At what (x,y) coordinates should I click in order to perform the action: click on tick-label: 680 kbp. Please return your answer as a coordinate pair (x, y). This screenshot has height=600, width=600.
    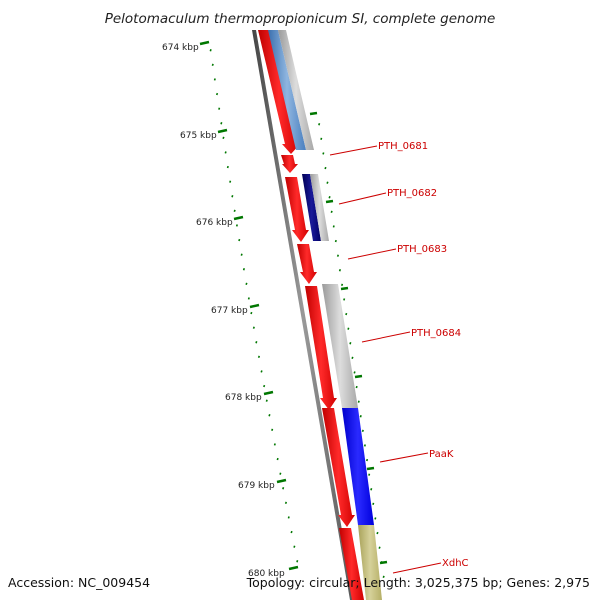
    Looking at the image, I should click on (266, 574).